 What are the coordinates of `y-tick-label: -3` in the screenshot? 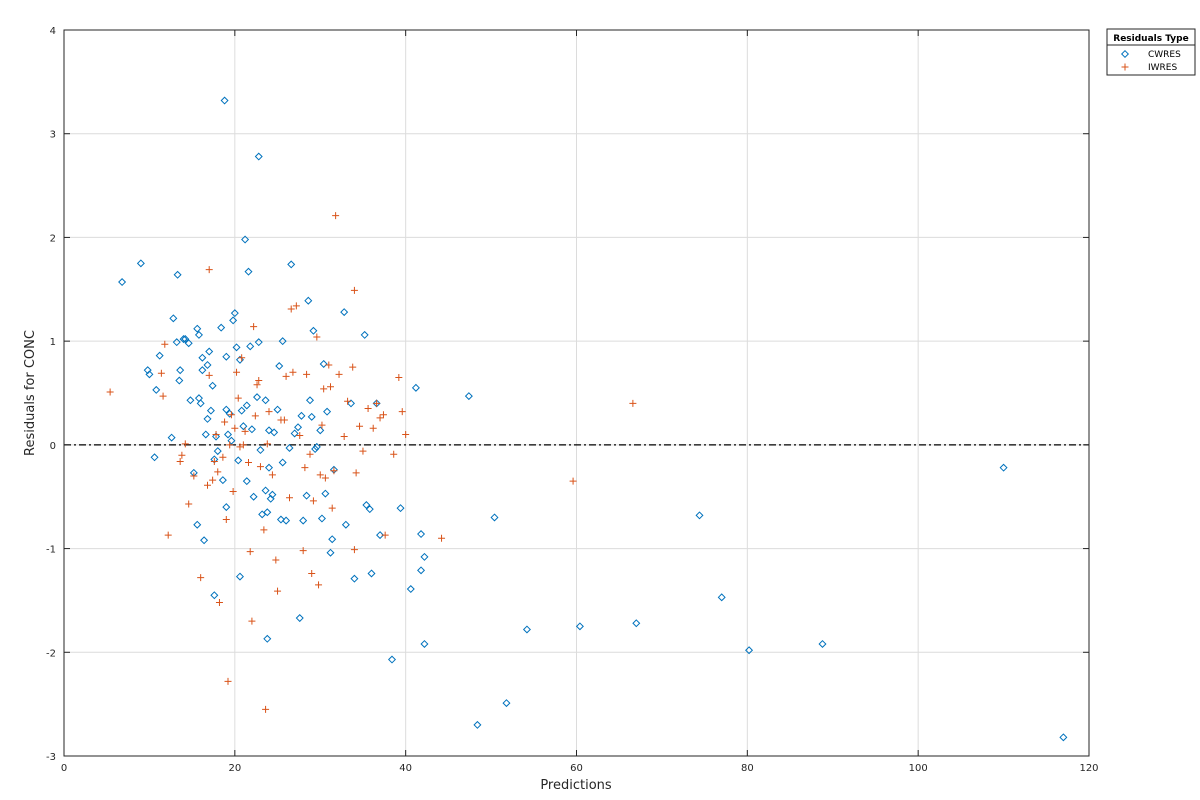 It's located at (51, 757).